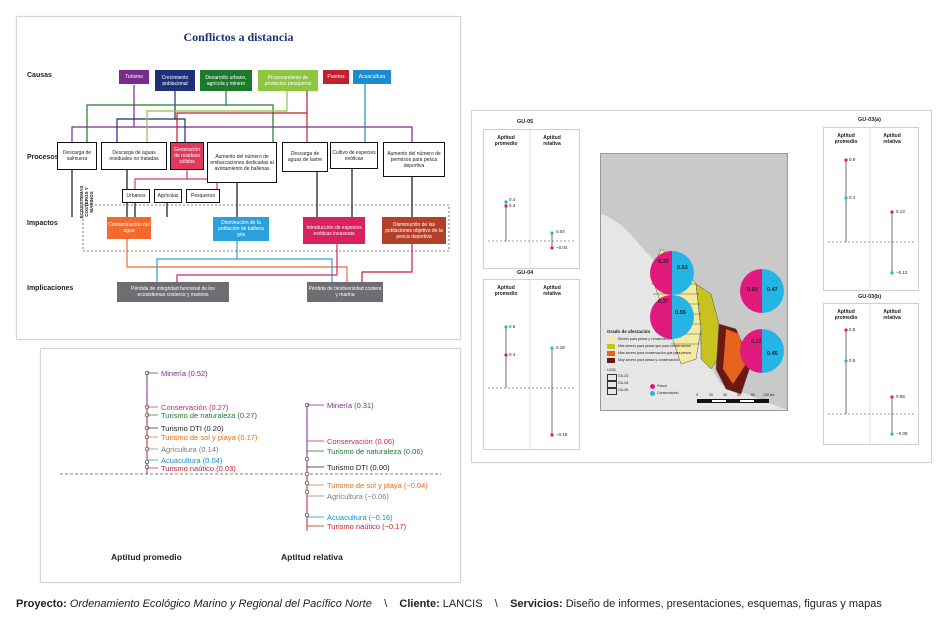  I want to click on gu03b-v1b: 0.5, so click(852, 360).